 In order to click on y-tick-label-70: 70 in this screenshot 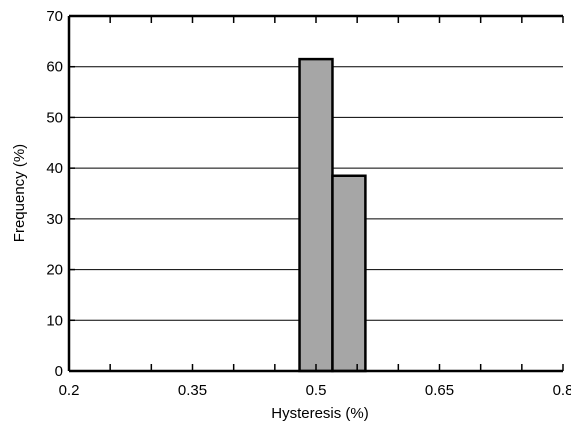, I will do `click(54, 16)`.